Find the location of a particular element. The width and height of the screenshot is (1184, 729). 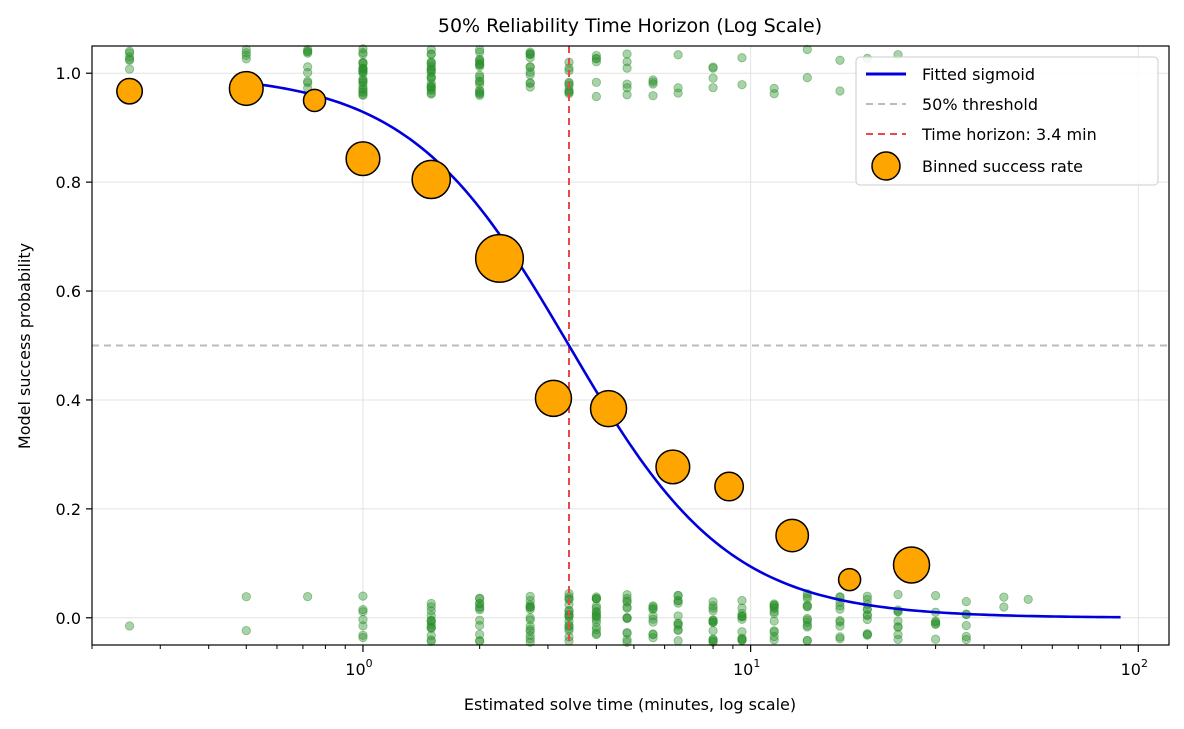

y-tick-label: 0.0 is located at coordinates (68, 618).